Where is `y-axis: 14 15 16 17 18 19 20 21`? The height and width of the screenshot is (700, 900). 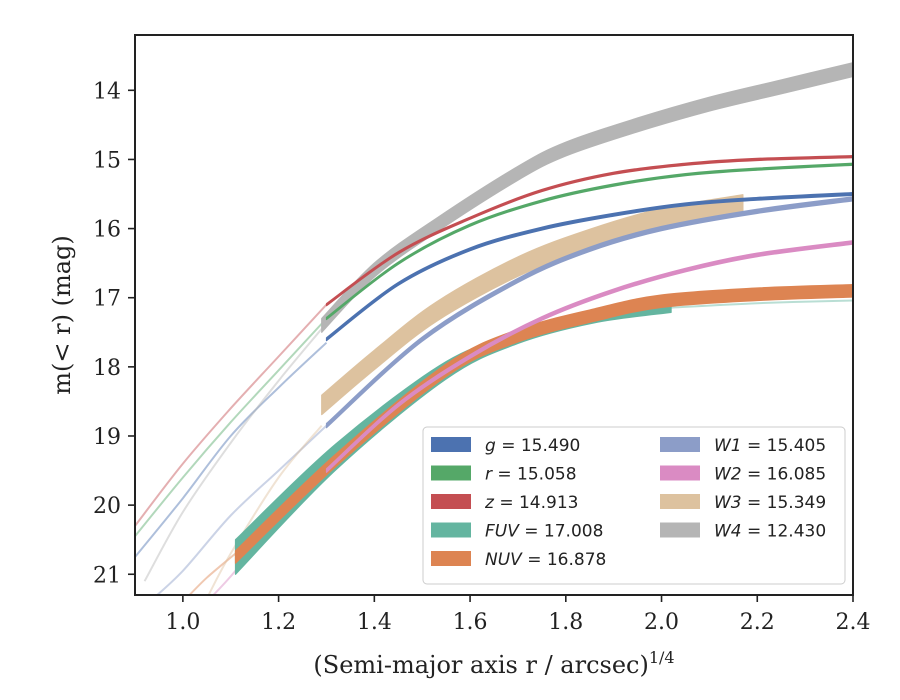 y-axis: 14 15 16 17 18 19 20 21 is located at coordinates (114, 333).